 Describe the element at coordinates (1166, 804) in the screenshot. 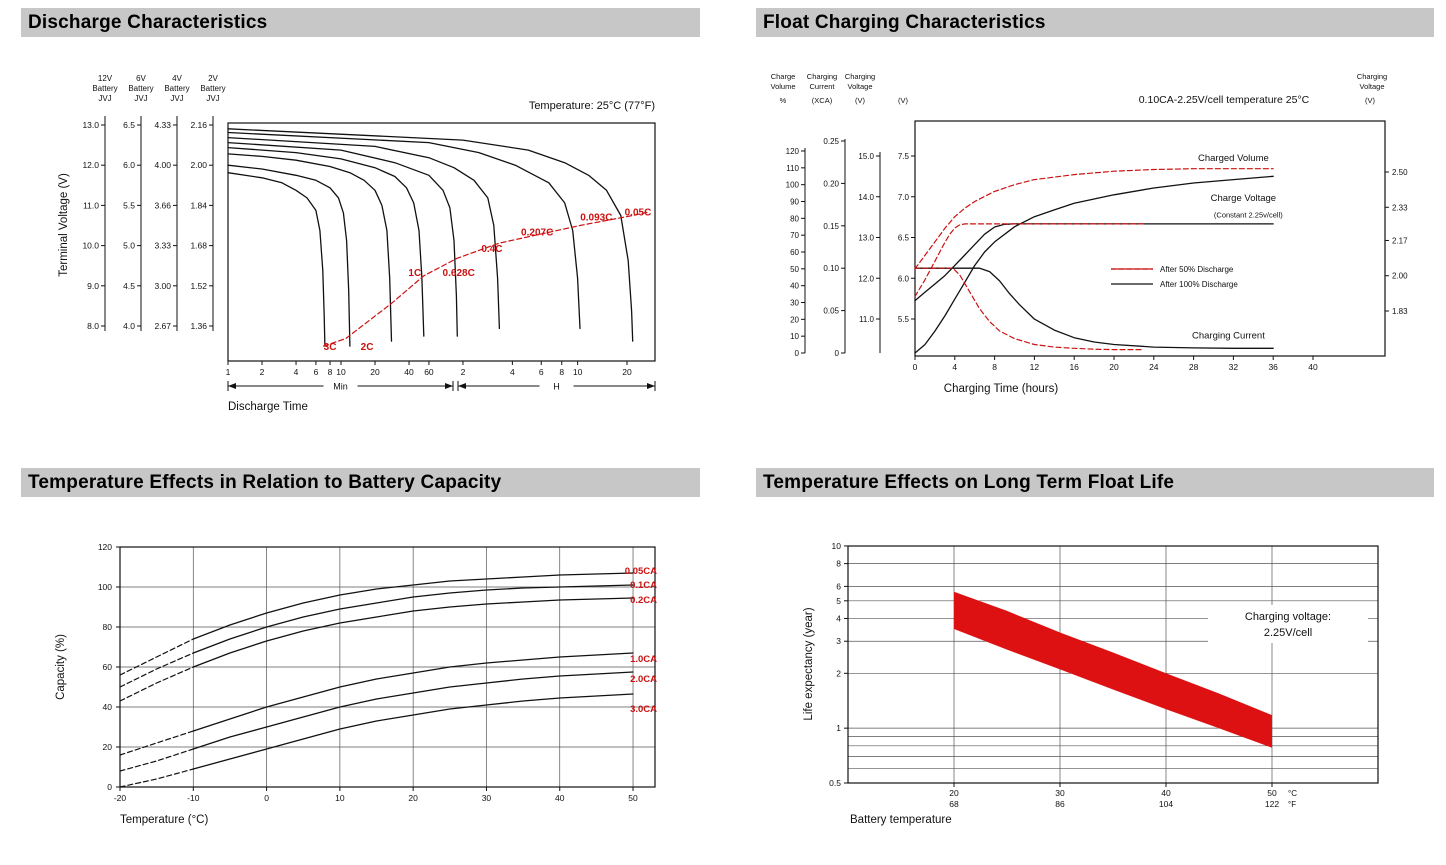

I see `svg-text: 104` at that location.